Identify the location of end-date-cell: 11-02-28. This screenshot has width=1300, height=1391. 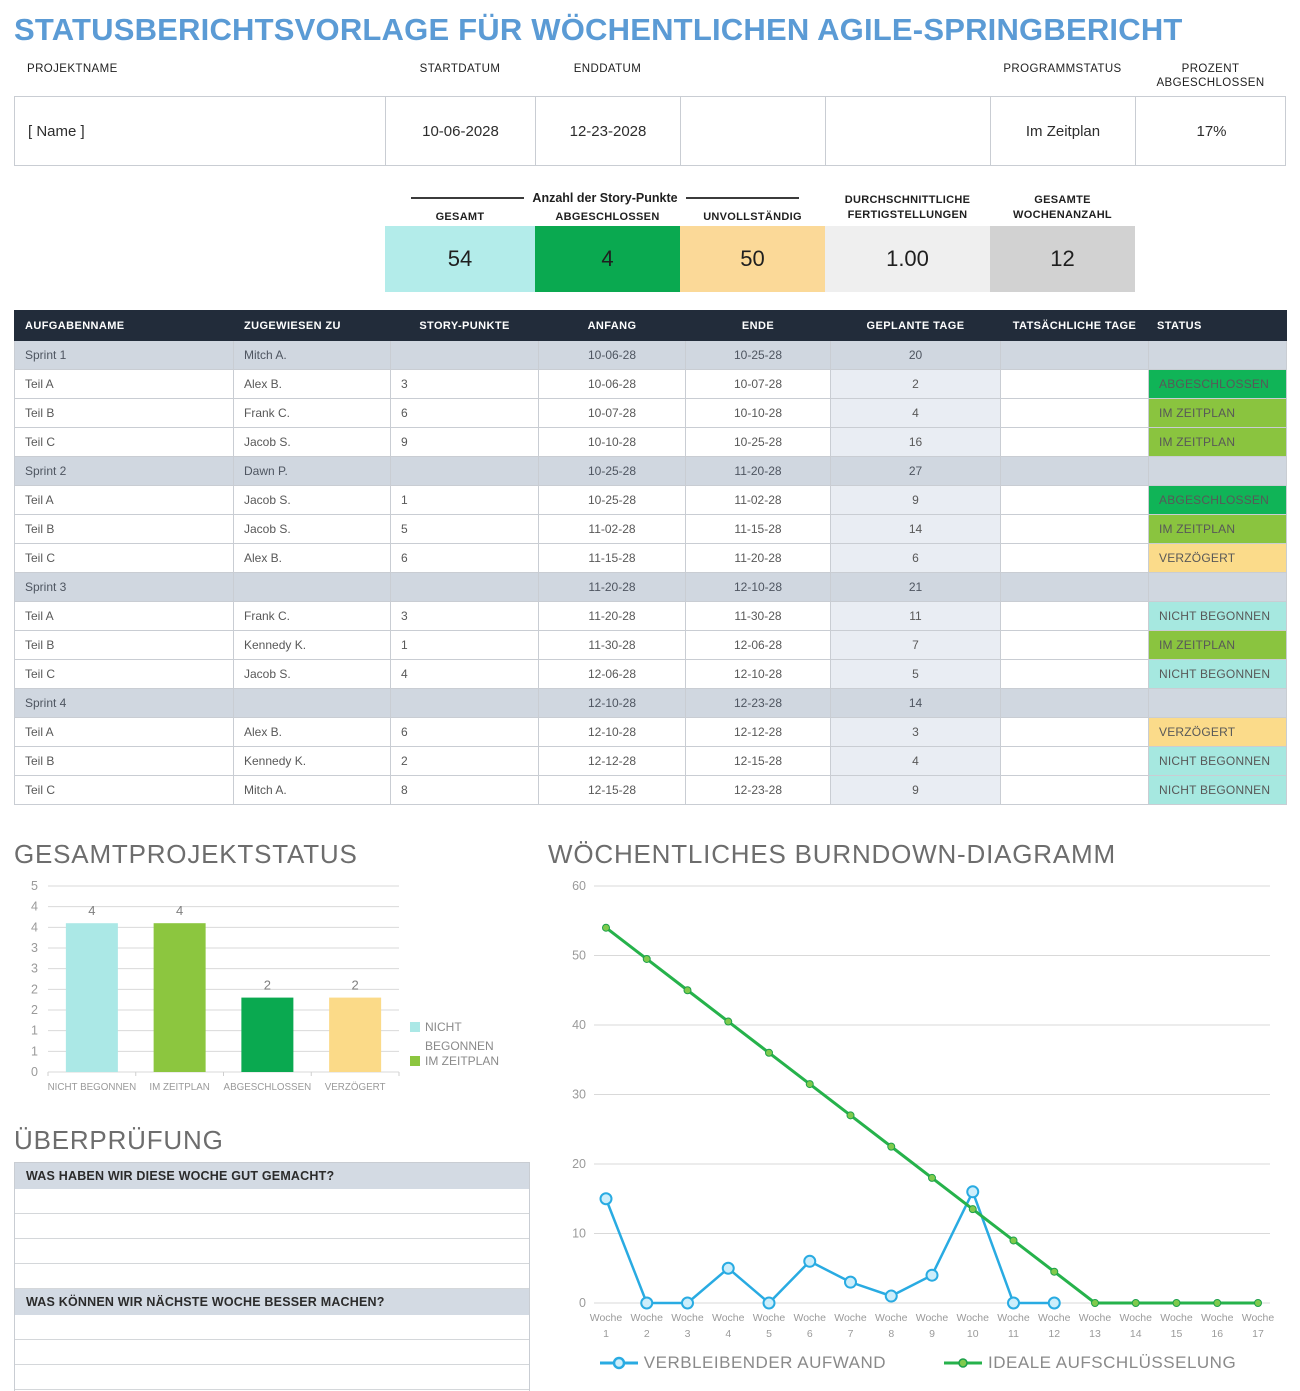
(758, 500).